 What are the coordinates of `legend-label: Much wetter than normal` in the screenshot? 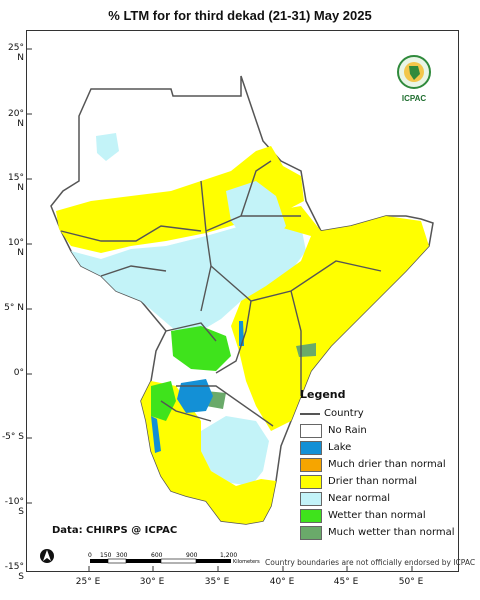 It's located at (391, 532).